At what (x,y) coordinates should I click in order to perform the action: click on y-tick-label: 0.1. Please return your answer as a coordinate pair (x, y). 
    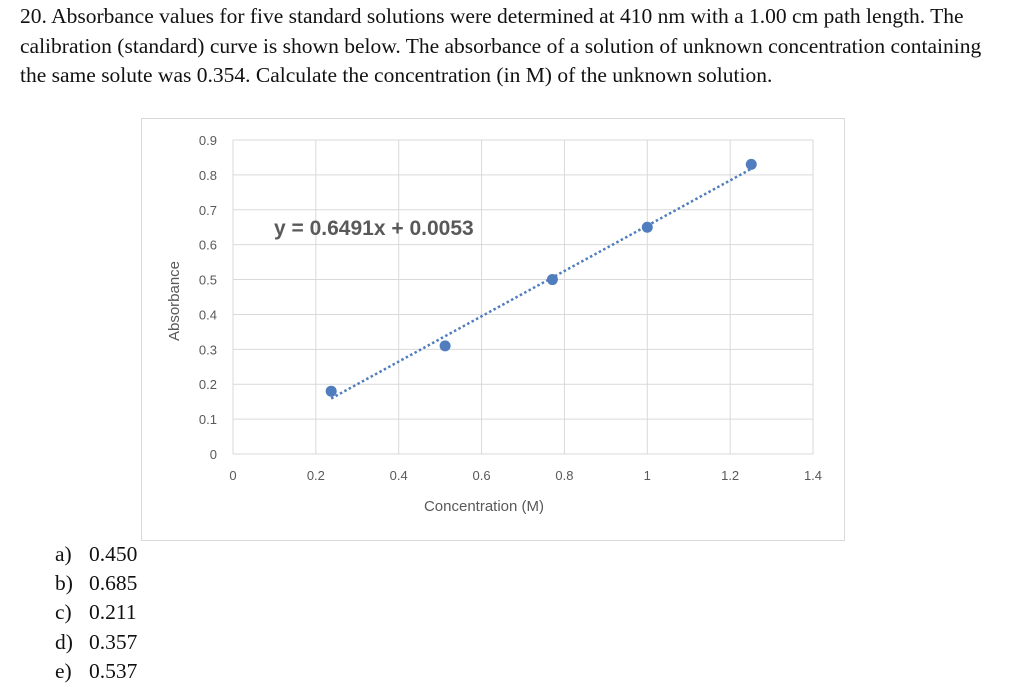
    Looking at the image, I should click on (208, 419).